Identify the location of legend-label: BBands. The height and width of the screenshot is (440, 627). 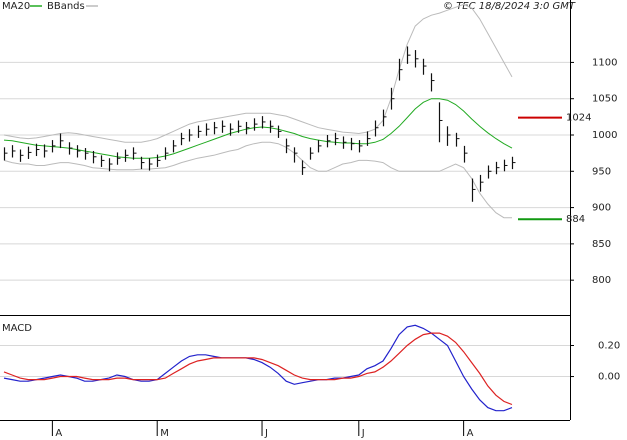
(66, 6).